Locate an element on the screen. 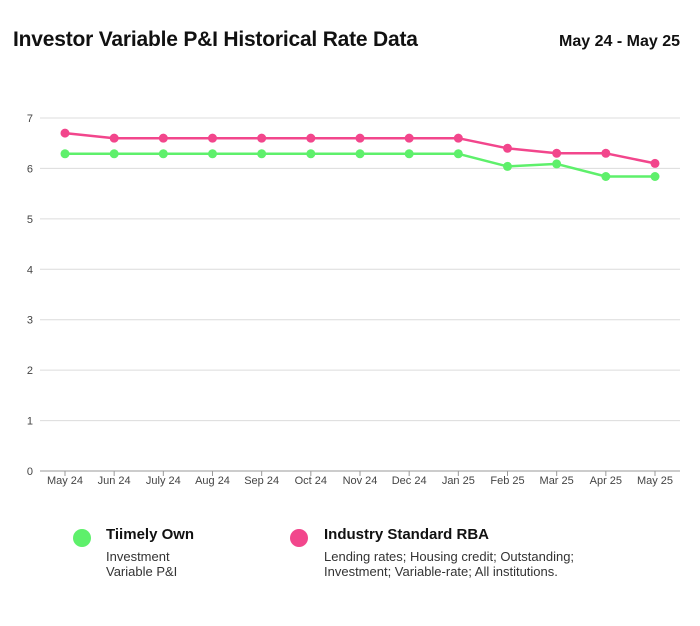  x-tick-label: July 24 is located at coordinates (163, 481).